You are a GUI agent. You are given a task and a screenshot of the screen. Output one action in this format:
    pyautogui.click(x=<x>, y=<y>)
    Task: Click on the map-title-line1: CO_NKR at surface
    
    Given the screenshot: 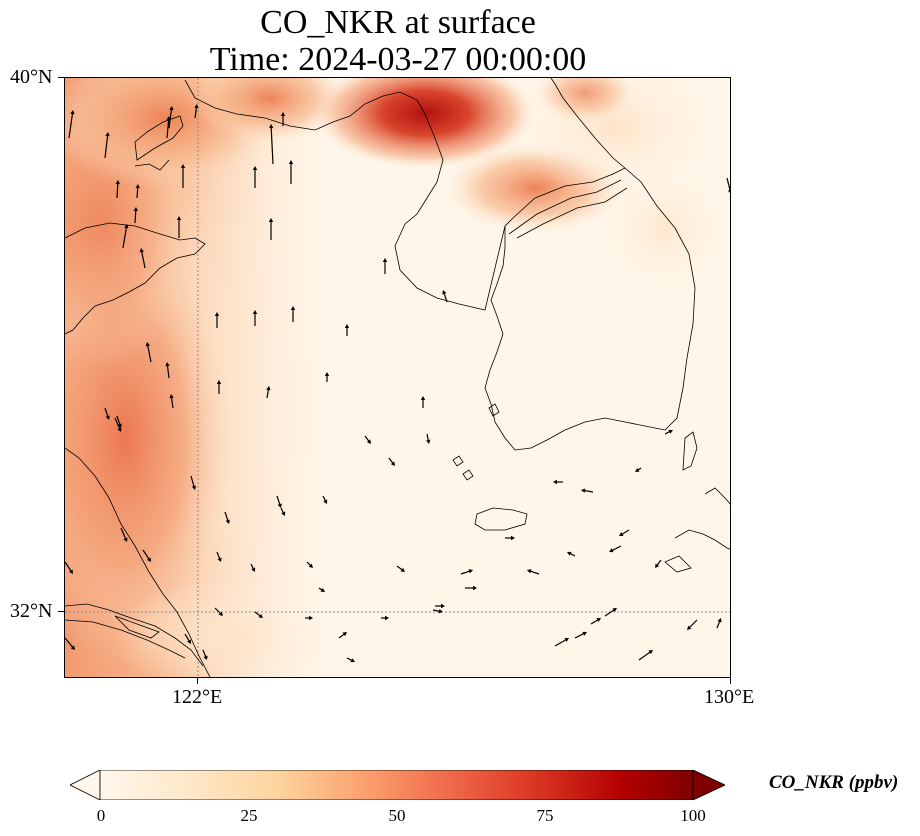 What is the action you would take?
    pyautogui.click(x=398, y=22)
    